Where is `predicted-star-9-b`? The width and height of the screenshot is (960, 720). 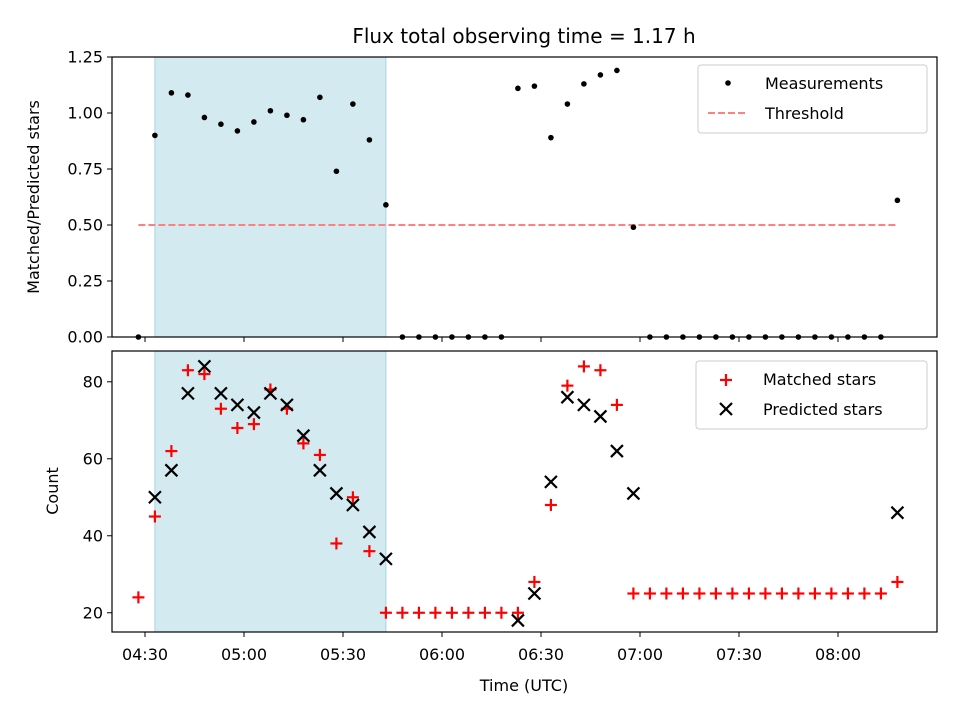 predicted-star-9-b is located at coordinates (303, 435).